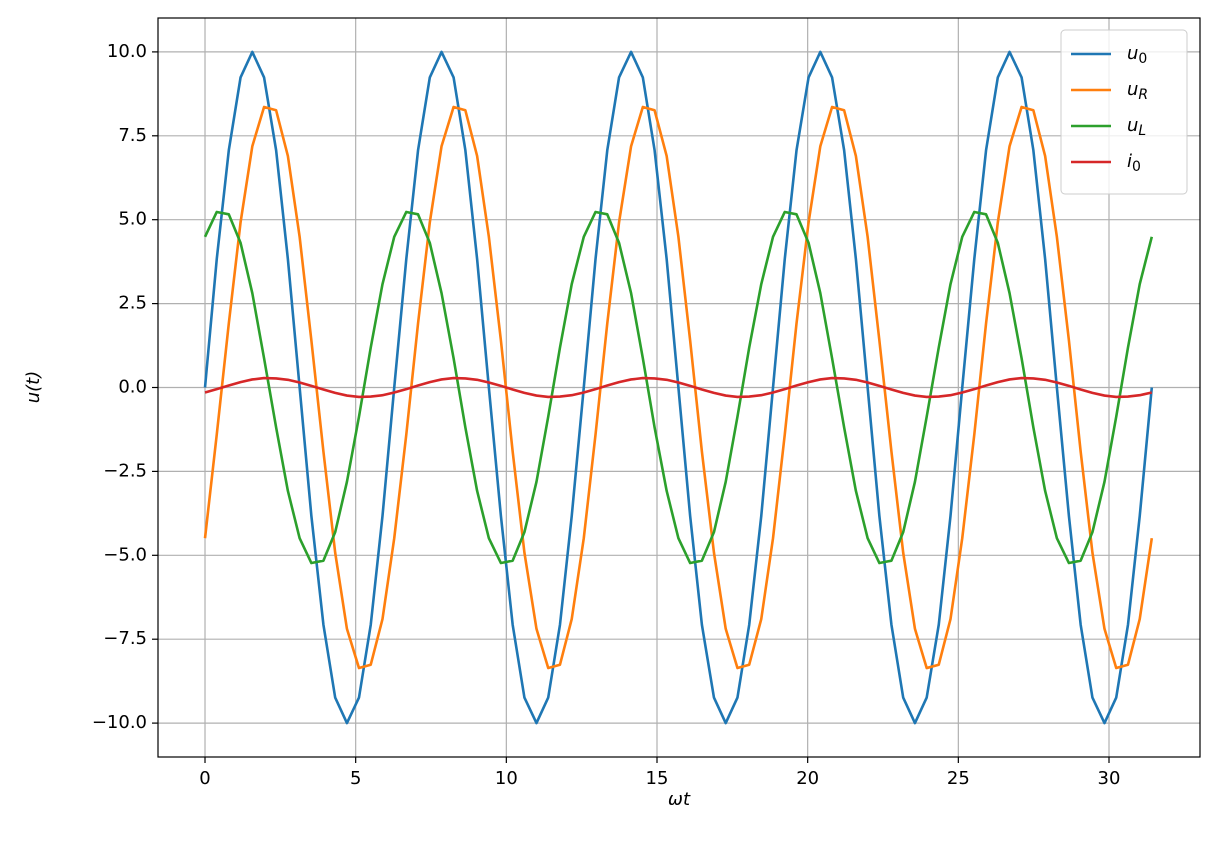  I want to click on x-axis-label: ωt, so click(679, 799).